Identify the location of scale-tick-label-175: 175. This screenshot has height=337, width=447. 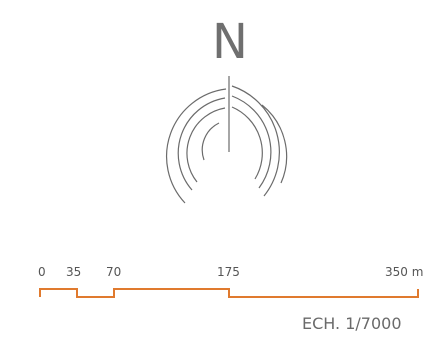
(228, 272).